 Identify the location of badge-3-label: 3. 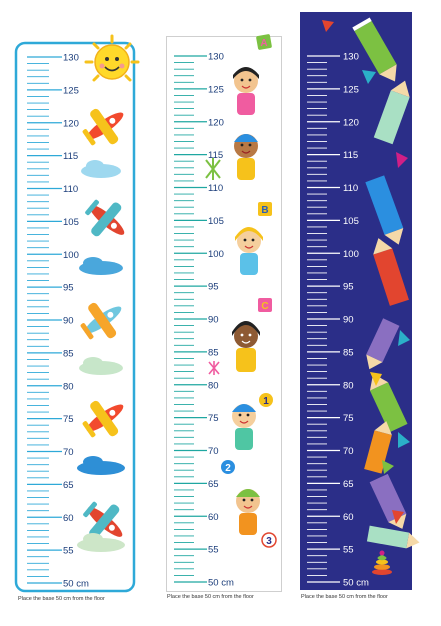
(269, 541).